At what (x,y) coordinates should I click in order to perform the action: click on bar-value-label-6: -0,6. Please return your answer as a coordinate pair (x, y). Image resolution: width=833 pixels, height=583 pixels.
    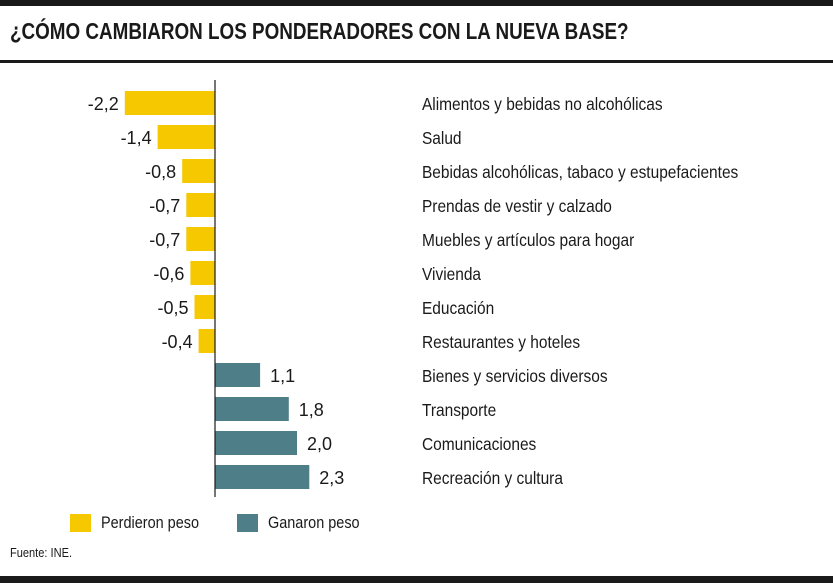
    Looking at the image, I should click on (168, 274).